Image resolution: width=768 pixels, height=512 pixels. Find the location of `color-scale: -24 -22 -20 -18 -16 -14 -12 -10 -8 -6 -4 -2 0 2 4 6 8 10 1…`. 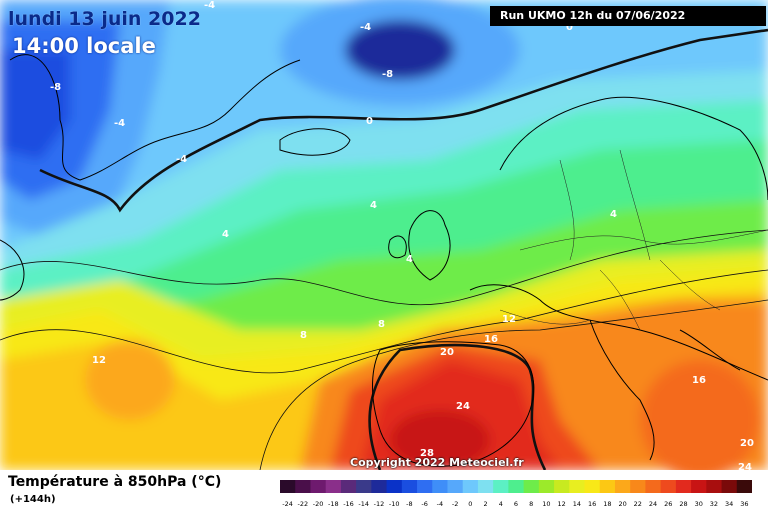

color-scale: -24 -22 -20 -18 -16 -14 -12 -10 -8 -6 -4 -2 0 2 4 6 8 10 1… is located at coordinates (516, 494).